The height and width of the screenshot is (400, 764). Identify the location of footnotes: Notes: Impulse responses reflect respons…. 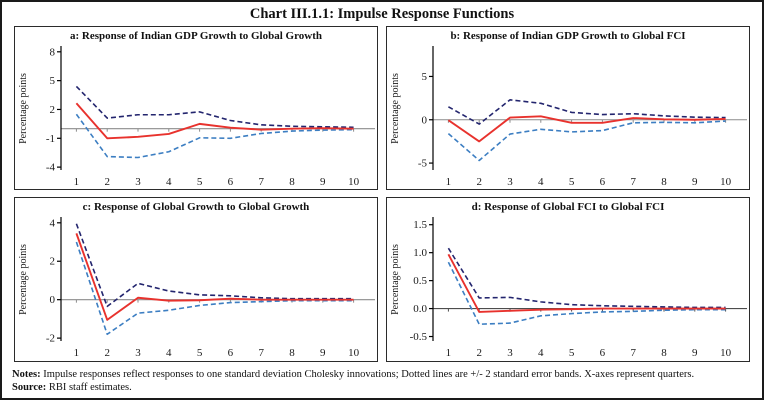
(382, 382).